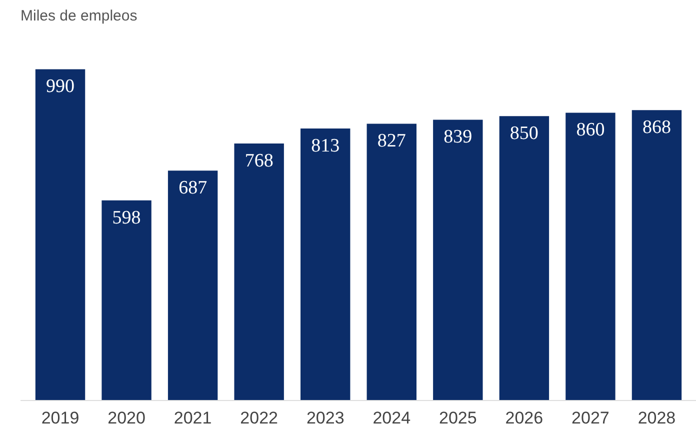 This screenshot has width=696, height=426. What do you see at coordinates (79, 16) in the screenshot?
I see `chart-title: Miles de empleos` at bounding box center [79, 16].